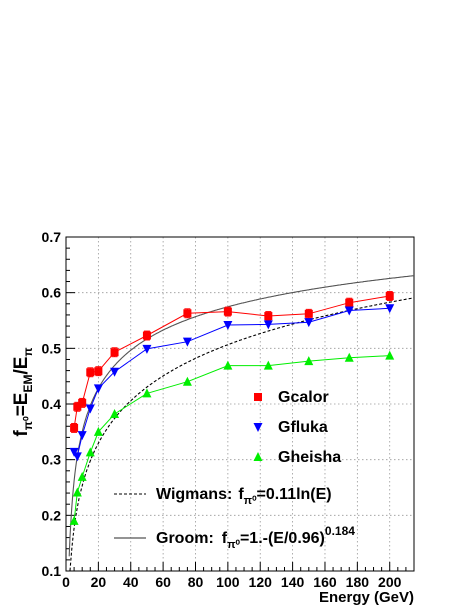 This screenshot has width=473, height=613. Describe the element at coordinates (258, 427) in the screenshot. I see `legend-marker-gfluka` at that location.